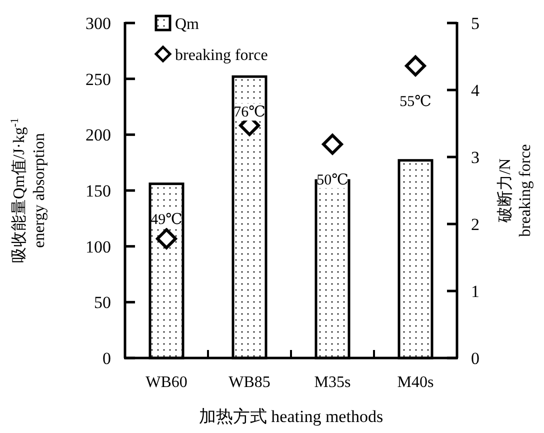 The width and height of the screenshot is (544, 433). Describe the element at coordinates (475, 291) in the screenshot. I see `y2-tick-label: 1` at that location.